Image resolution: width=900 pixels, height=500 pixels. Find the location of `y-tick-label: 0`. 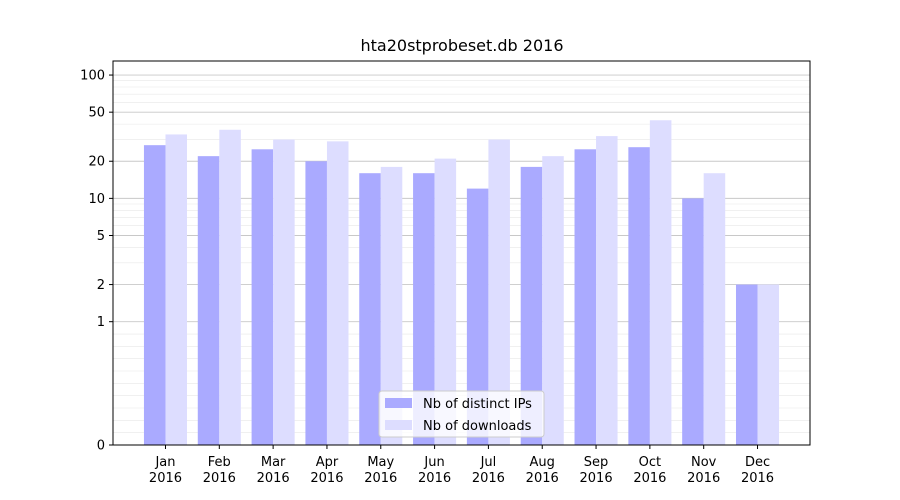

y-tick-label: 0 is located at coordinates (101, 446).